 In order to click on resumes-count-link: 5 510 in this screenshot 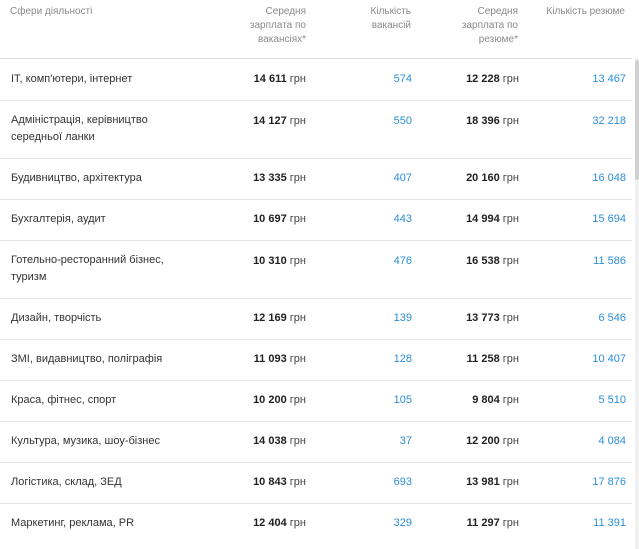, I will do `click(612, 400)`.